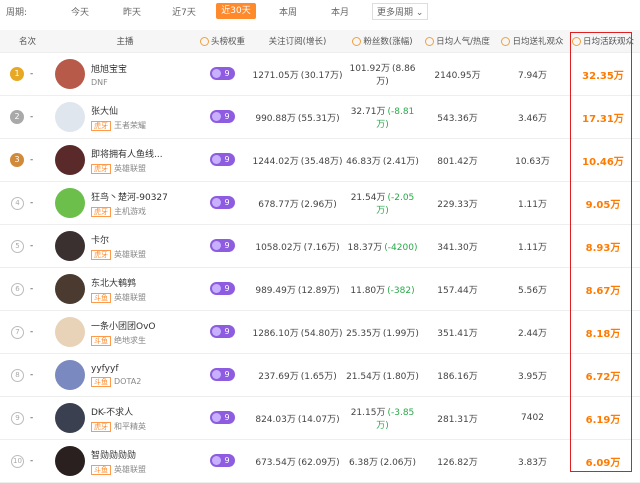 The width and height of the screenshot is (640, 483). Describe the element at coordinates (457, 204) in the screenshot. I see `popularity-cell: 229.33万` at that location.